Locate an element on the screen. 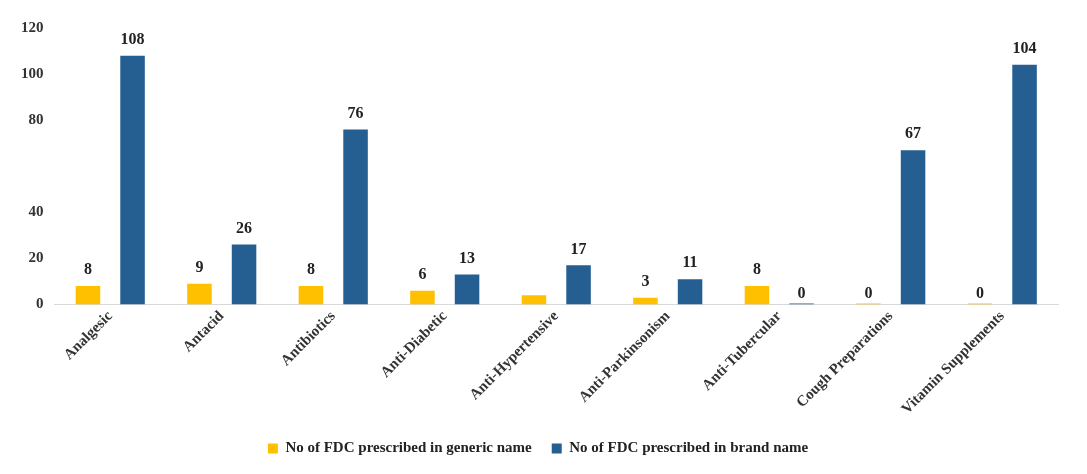 The image size is (1087, 474). data-label: 104 is located at coordinates (1024, 48).